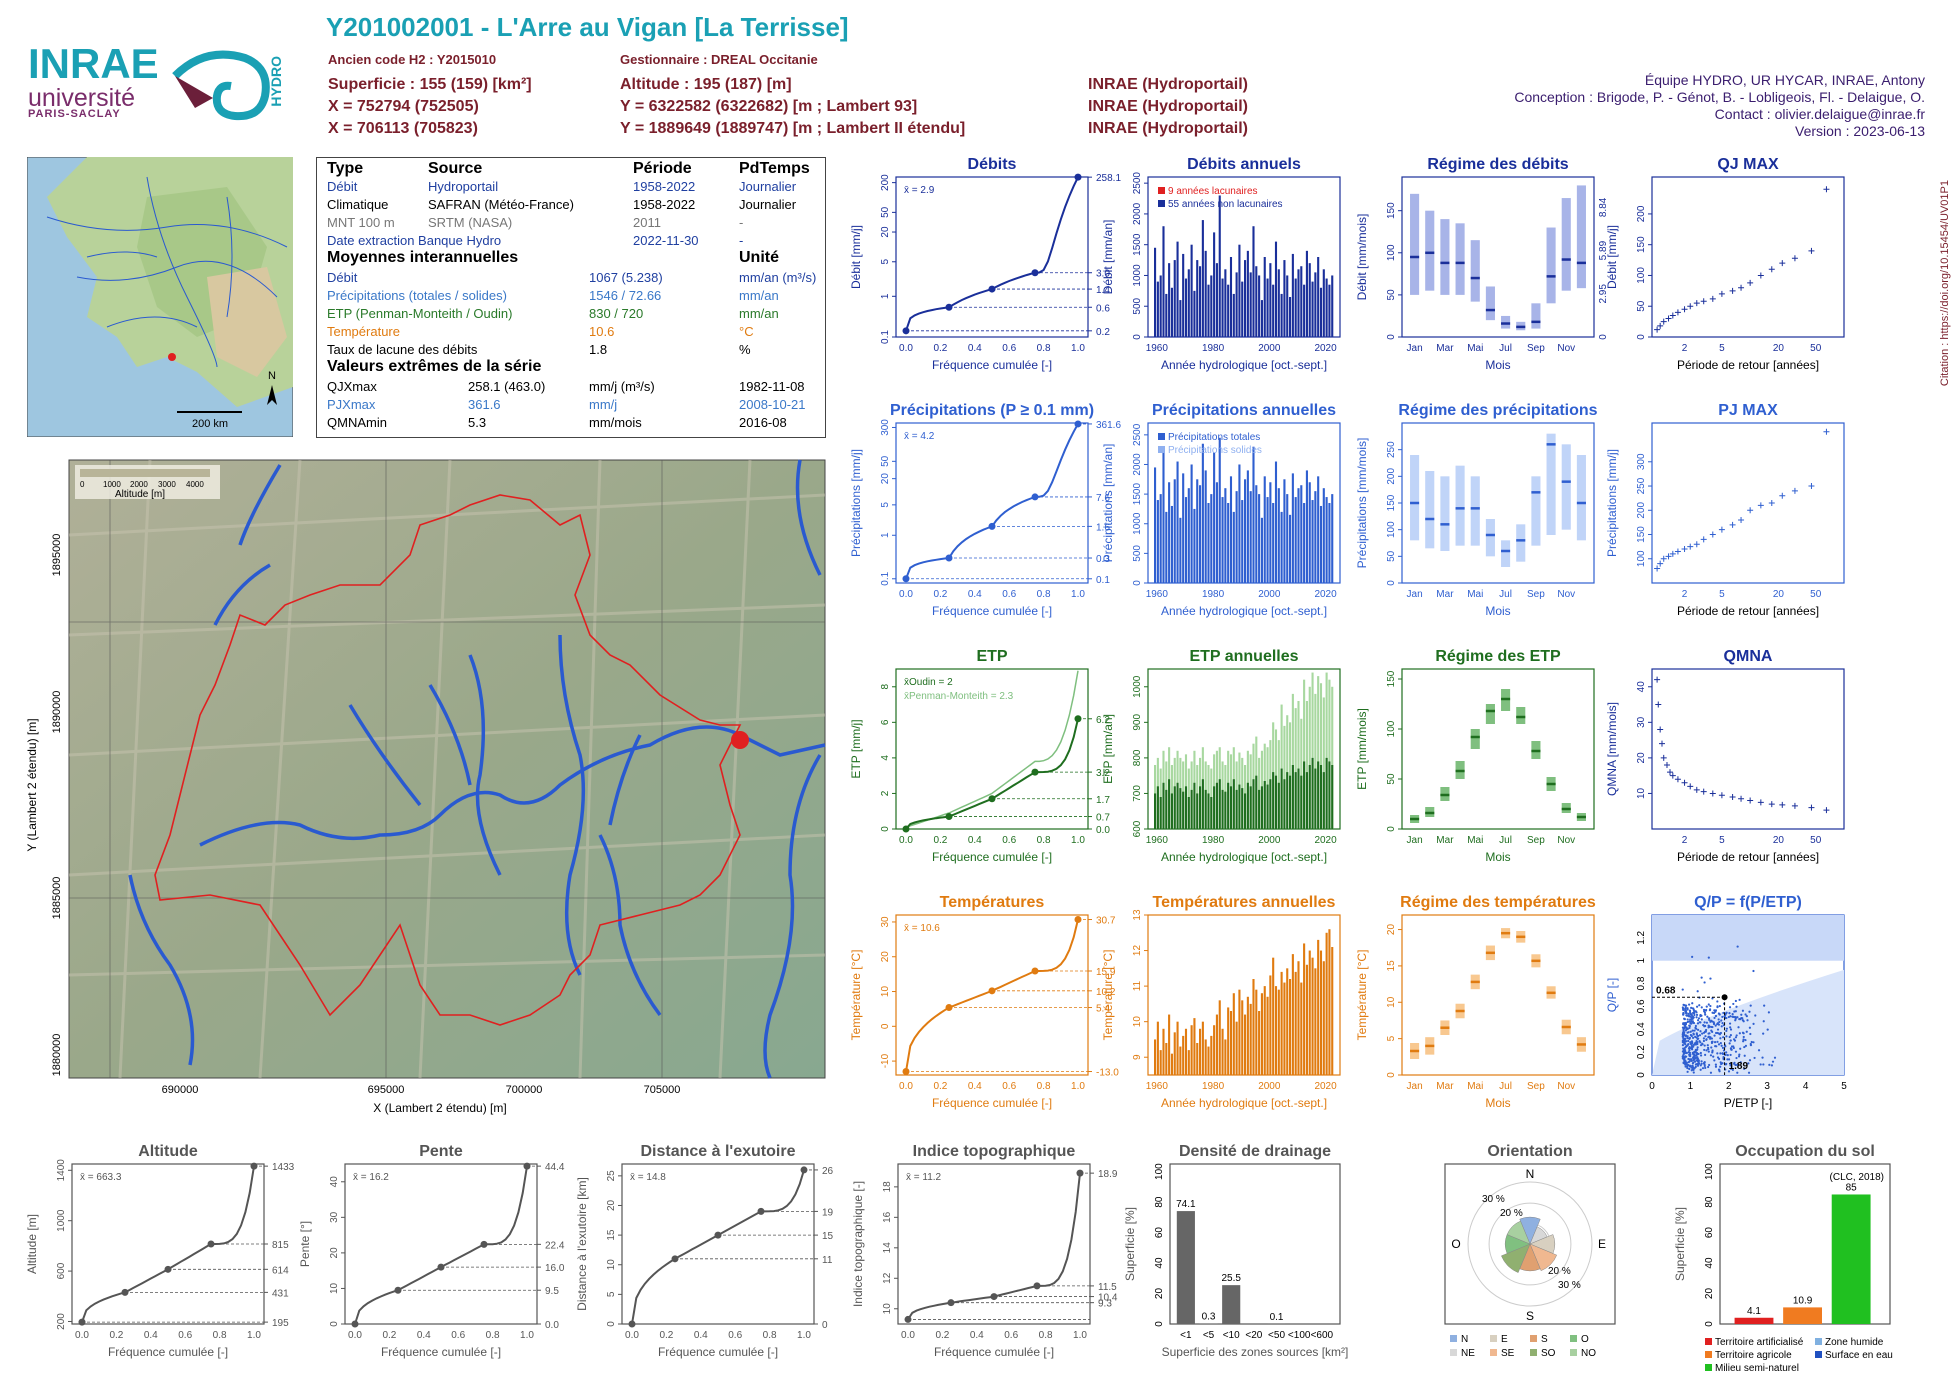  What do you see at coordinates (57, 1055) in the screenshot?
I see `map-ytick: 1880000` at bounding box center [57, 1055].